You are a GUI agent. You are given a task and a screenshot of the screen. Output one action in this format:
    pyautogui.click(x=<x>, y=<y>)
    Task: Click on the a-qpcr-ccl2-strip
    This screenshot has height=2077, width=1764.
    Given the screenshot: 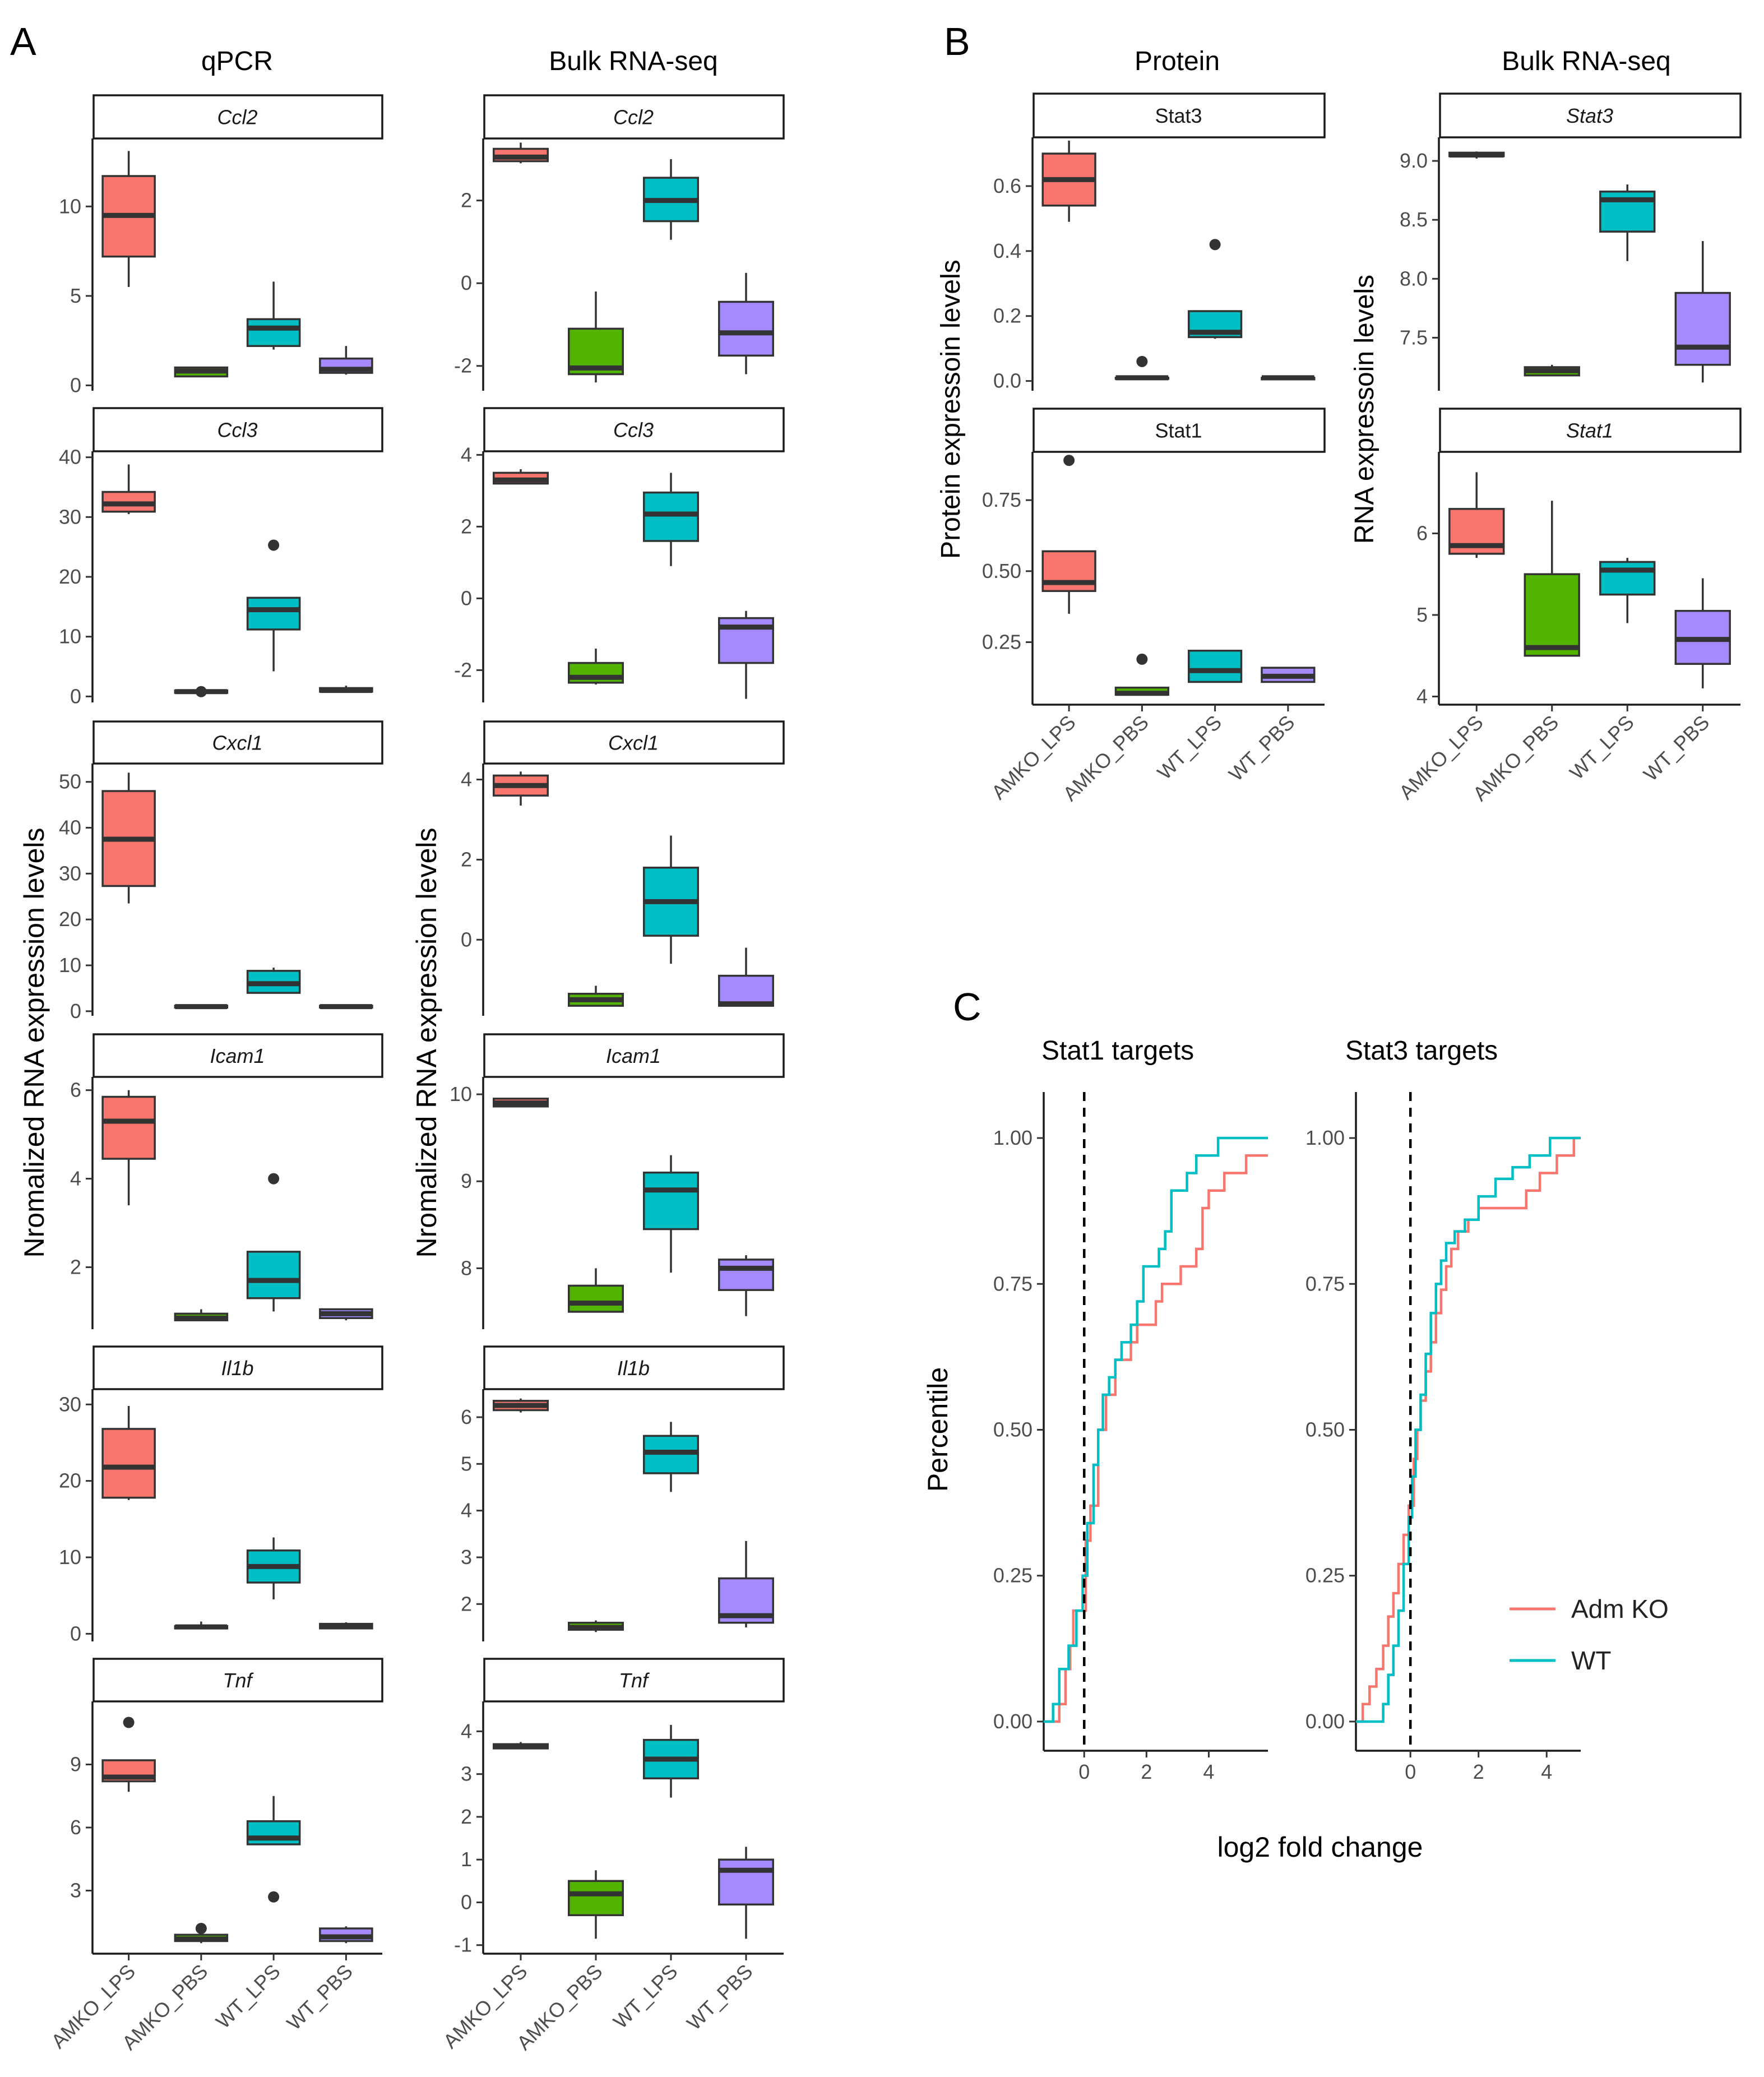 What is the action you would take?
    pyautogui.click(x=237, y=117)
    